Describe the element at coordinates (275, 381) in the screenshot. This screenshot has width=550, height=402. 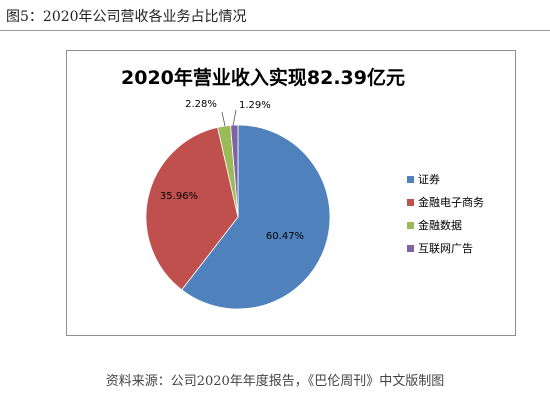
I see `source-note: 资料来源：公司2020年年度报告，《巴伦周刊》中文版制图` at that location.